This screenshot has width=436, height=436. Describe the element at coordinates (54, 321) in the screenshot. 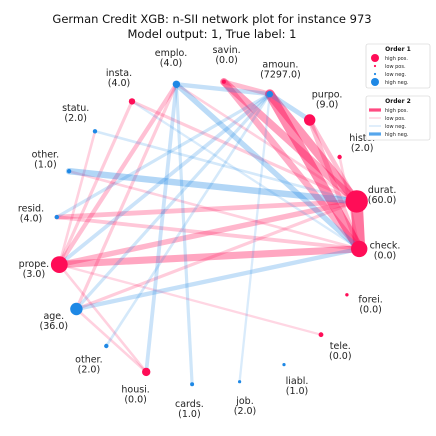

I see `node-label-9: age. (36.0)` at that location.